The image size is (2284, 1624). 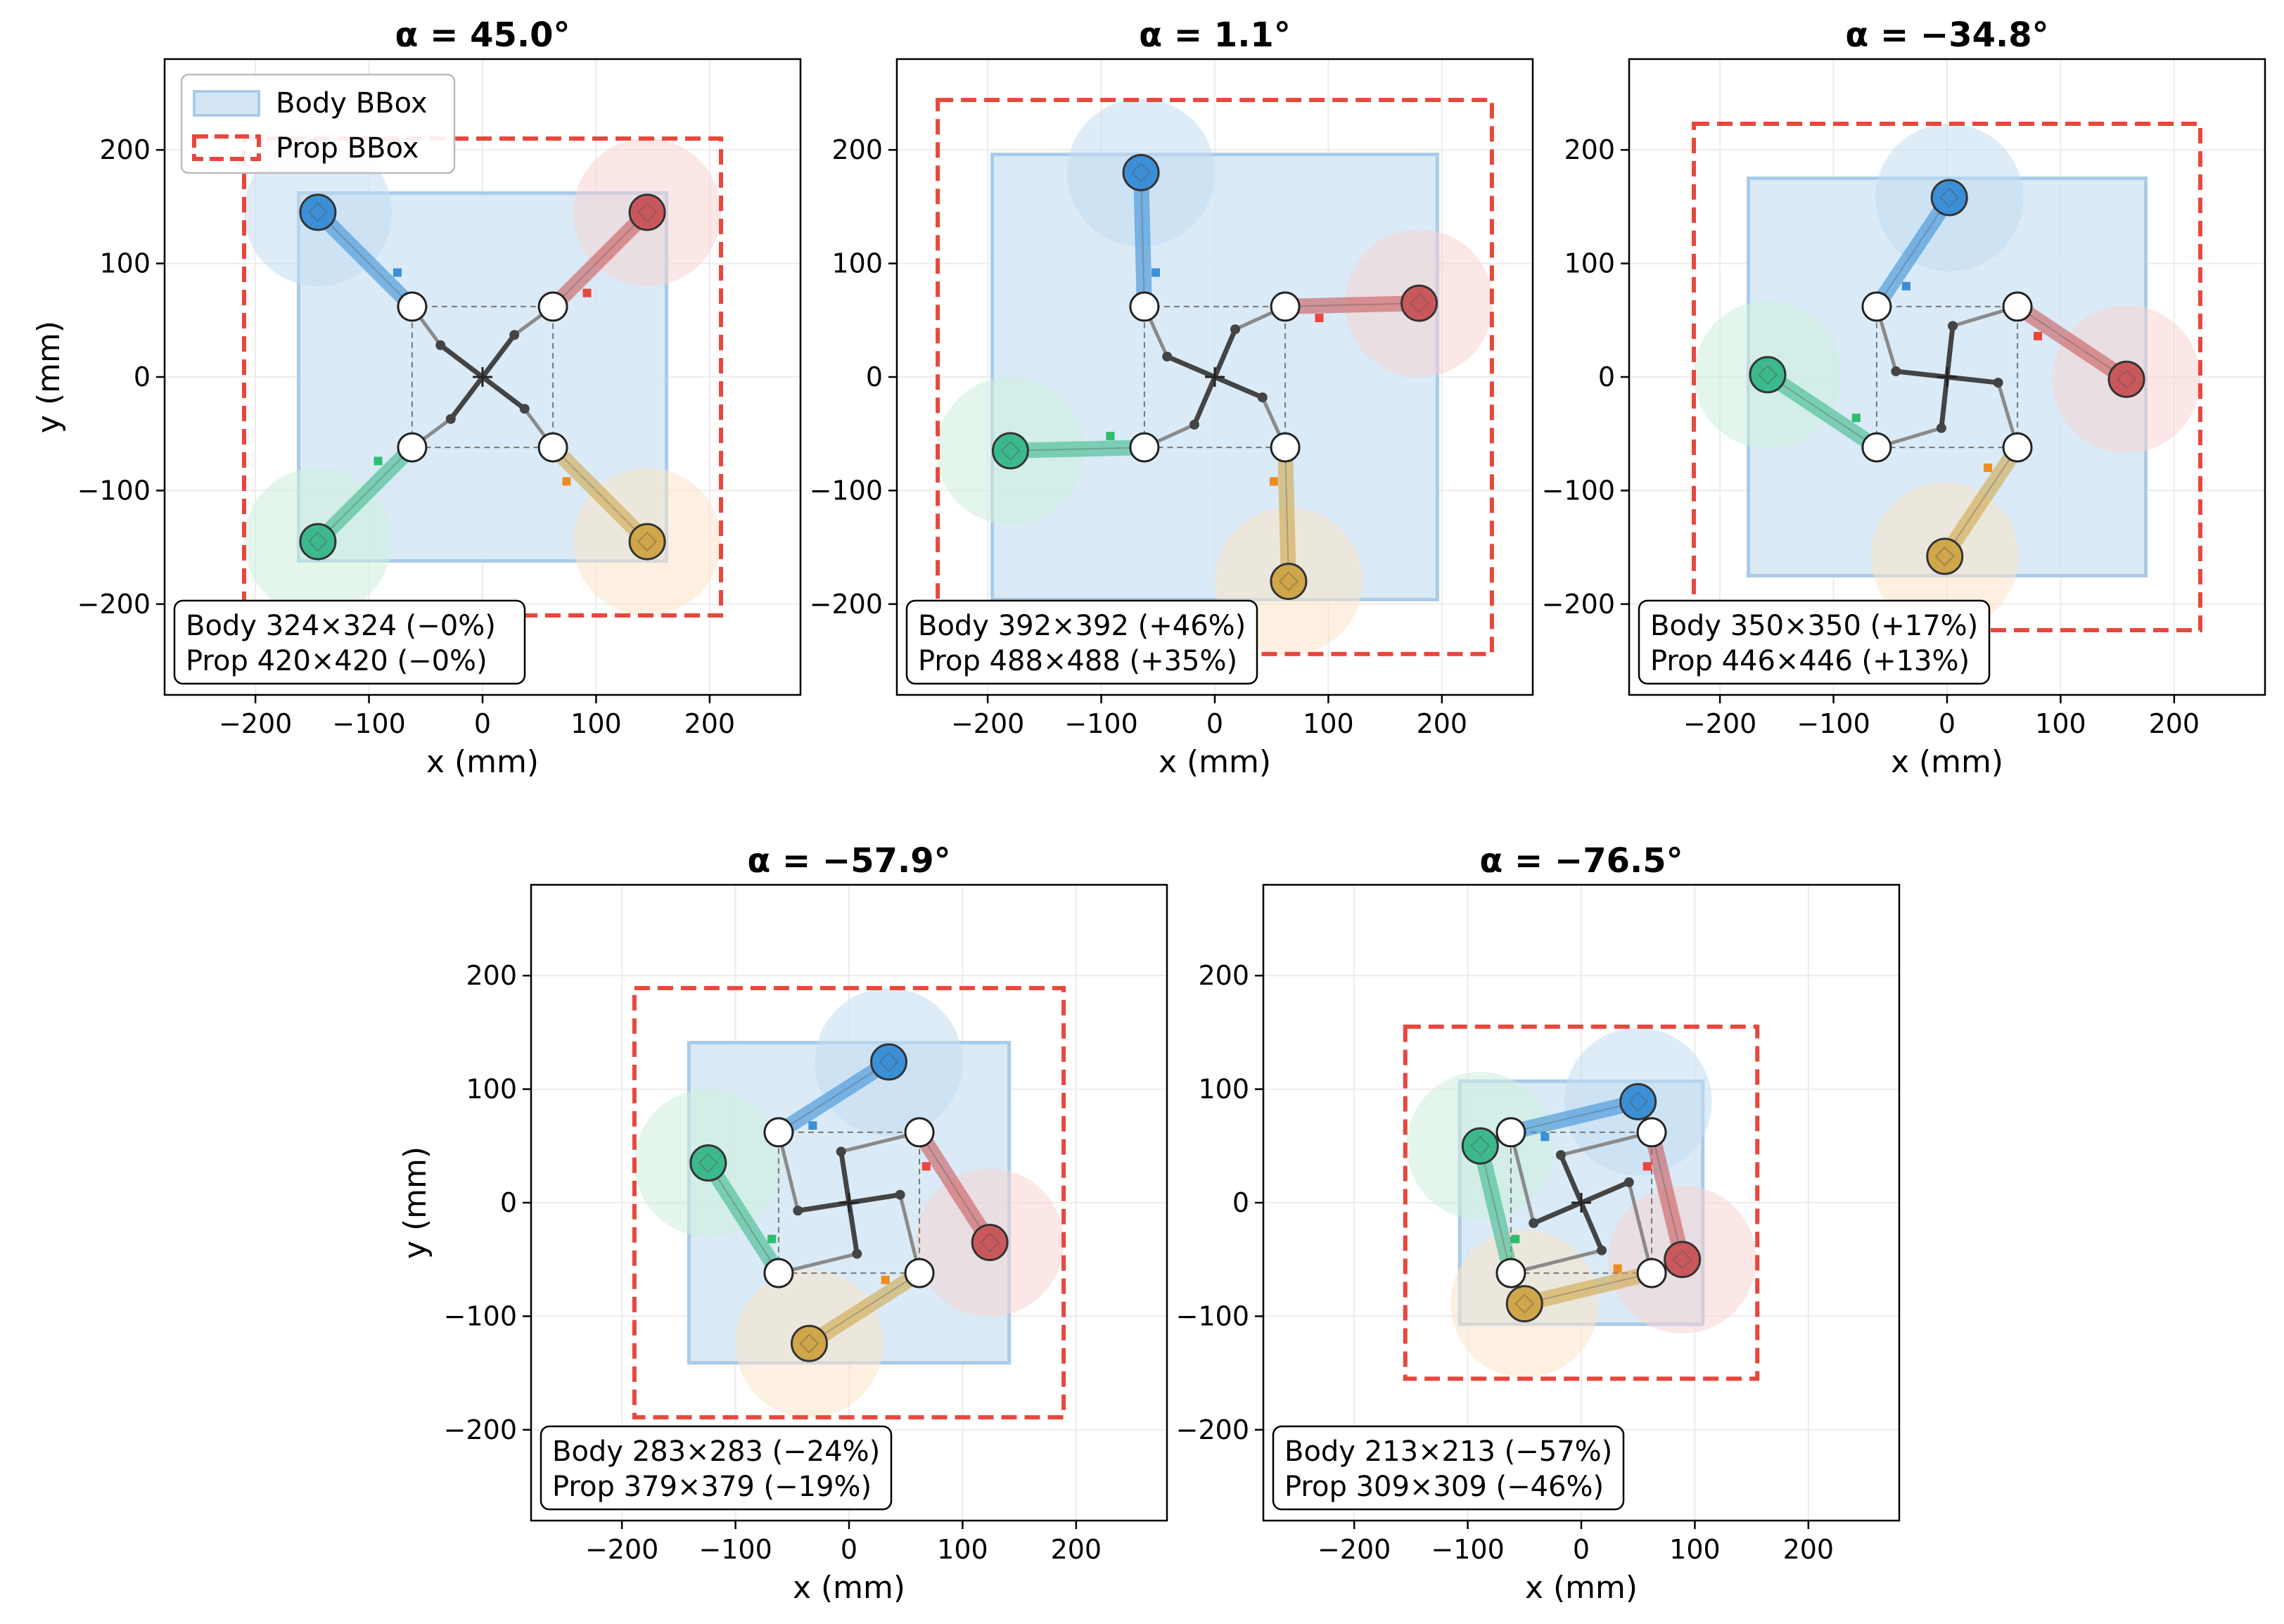 I want to click on info-box: Body 392×392 (+46%)Prop 488×488 (+35%), so click(x=1081, y=642).